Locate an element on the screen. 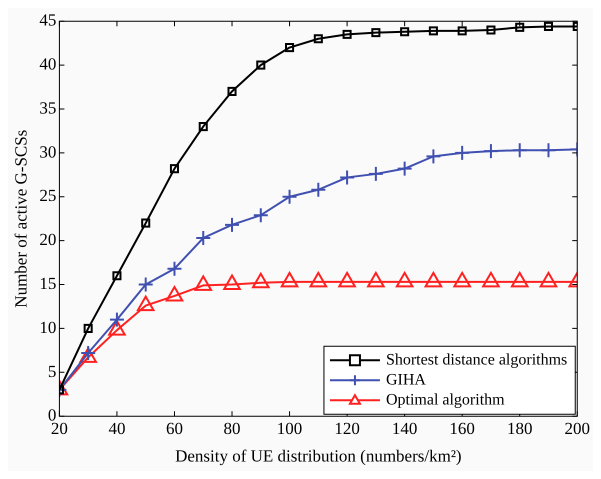 The height and width of the screenshot is (479, 601). y-tick-label: 30 is located at coordinates (47, 152).